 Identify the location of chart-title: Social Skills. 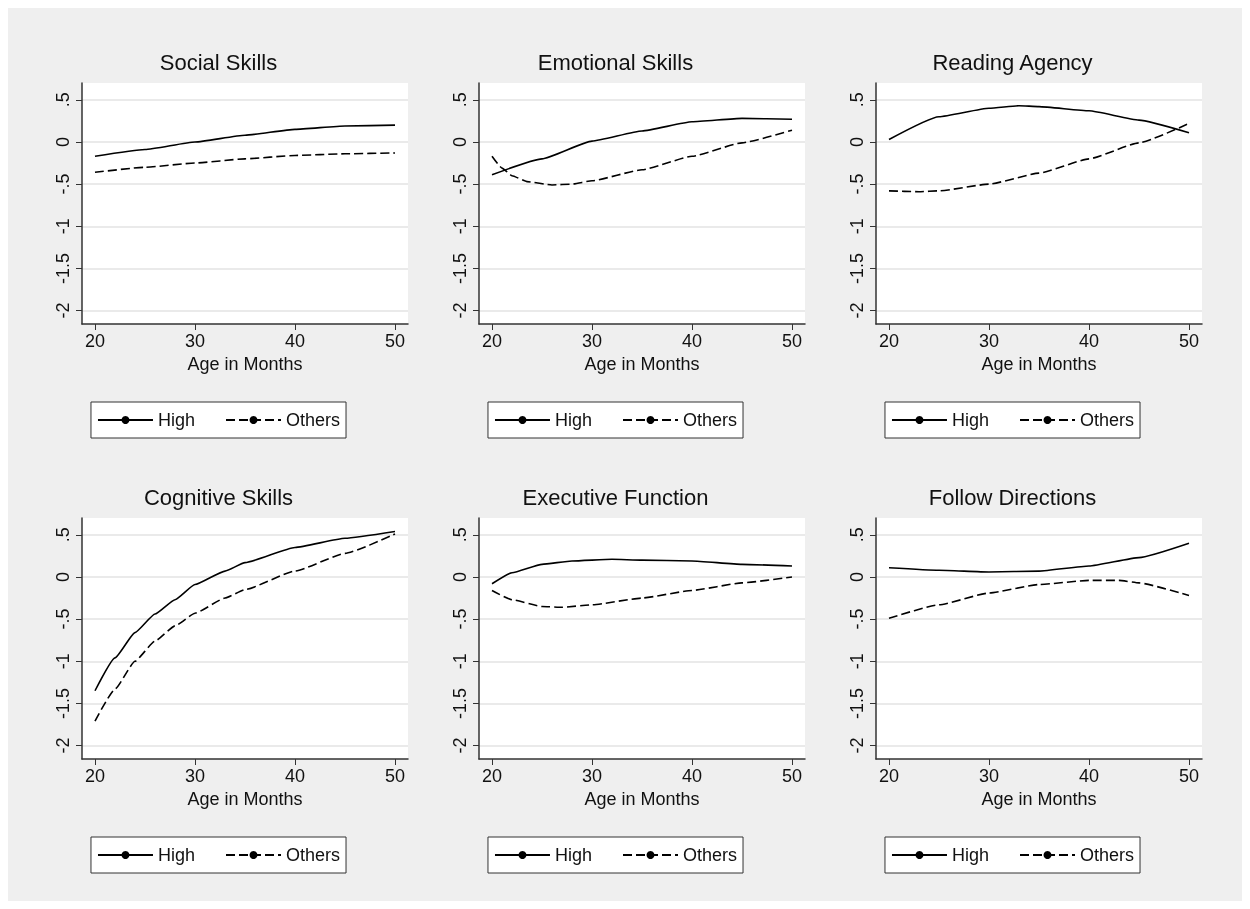
(218, 62).